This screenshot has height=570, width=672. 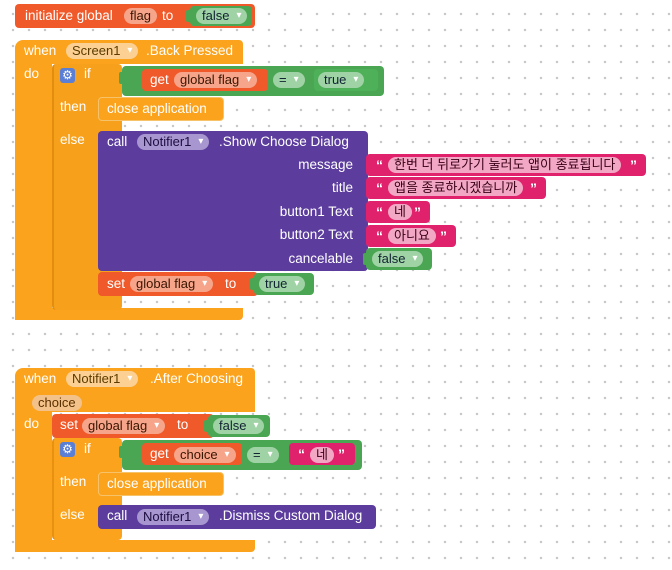 I want to click on param-title-label: title, so click(x=342, y=187).